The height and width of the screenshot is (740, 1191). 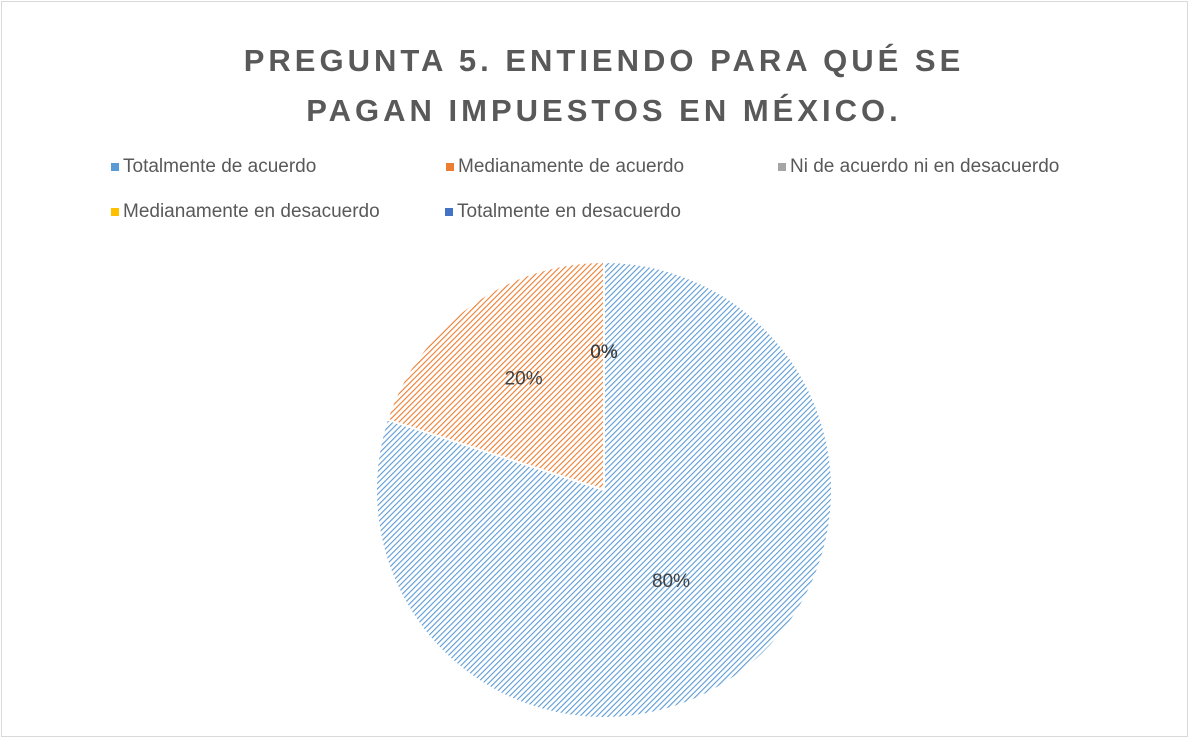 What do you see at coordinates (571, 166) in the screenshot?
I see `legend-label: Medianamente de acuerdo` at bounding box center [571, 166].